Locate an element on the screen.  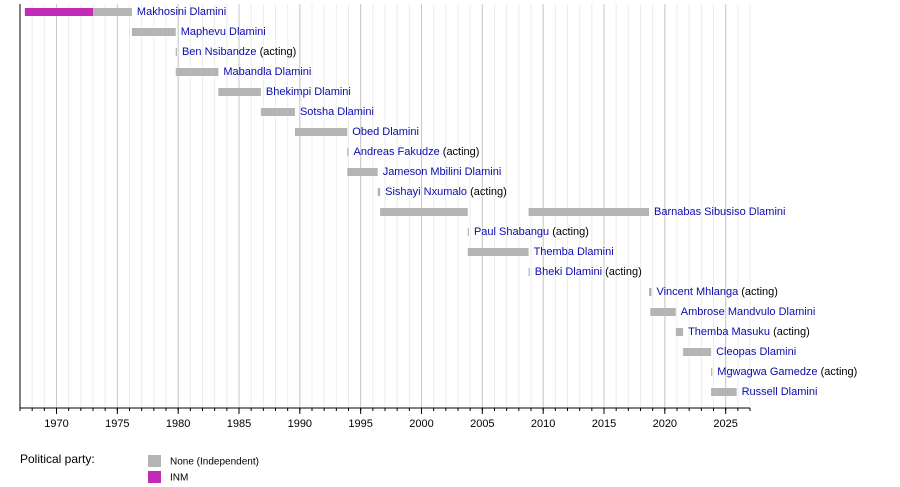
row-label: Barnabas Sibusiso Dlamini is located at coordinates (719, 212).